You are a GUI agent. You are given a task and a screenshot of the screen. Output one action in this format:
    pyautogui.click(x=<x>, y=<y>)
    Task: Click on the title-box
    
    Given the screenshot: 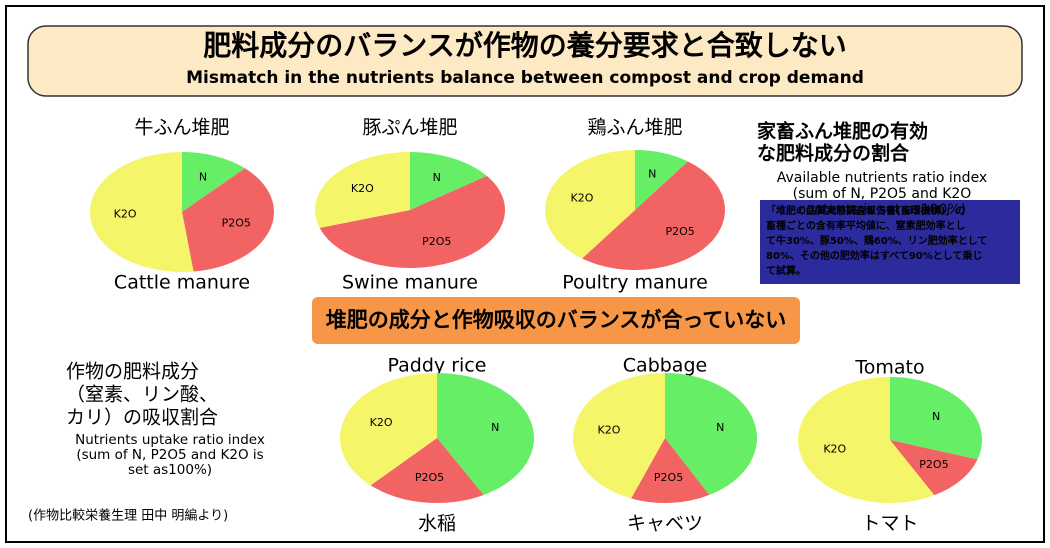 What is the action you would take?
    pyautogui.click(x=525, y=61)
    